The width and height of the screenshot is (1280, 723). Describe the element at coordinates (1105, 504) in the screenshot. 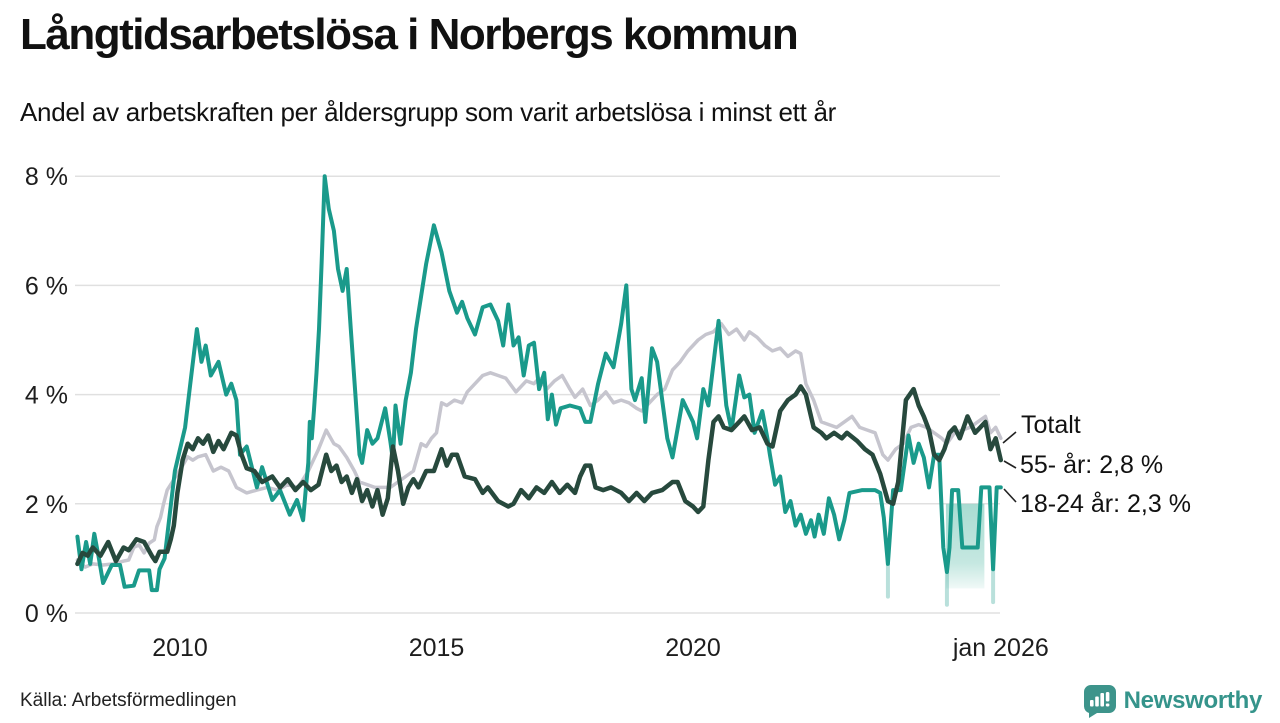

I see `series-end-label-18-24: 18-24 år: 2,3 %` at that location.